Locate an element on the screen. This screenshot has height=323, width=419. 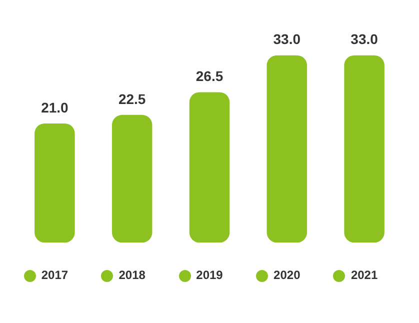
x-tick-label: 2018 is located at coordinates (132, 275).